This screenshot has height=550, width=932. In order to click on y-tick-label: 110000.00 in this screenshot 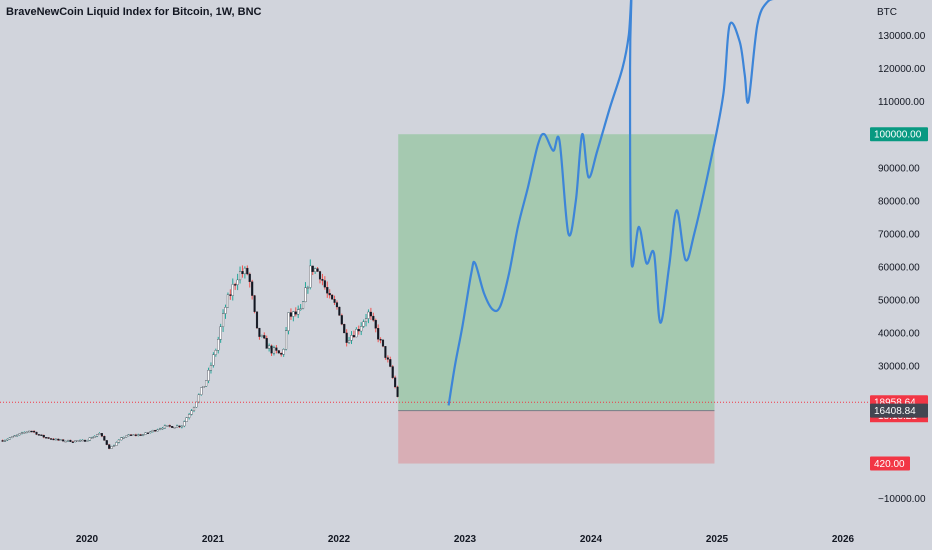, I will do `click(901, 102)`.